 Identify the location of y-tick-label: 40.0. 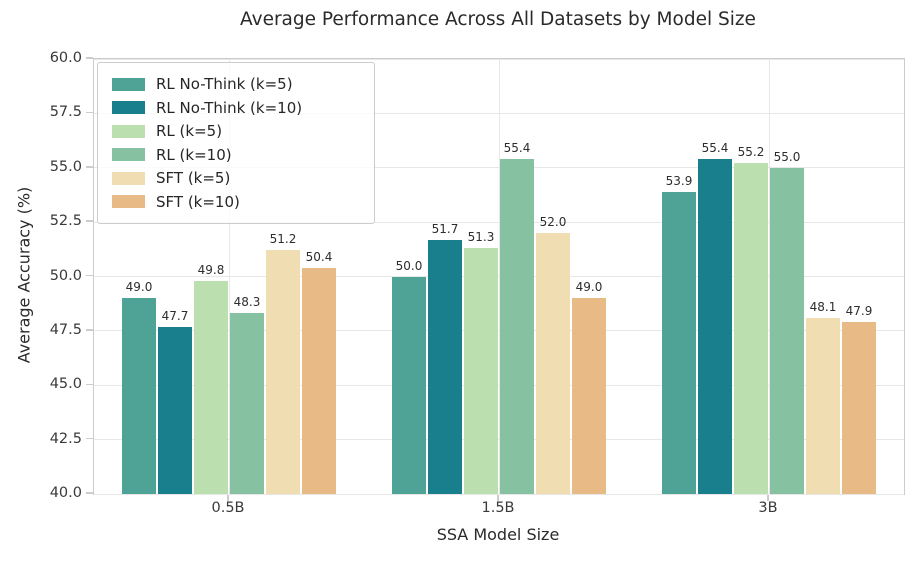
(65, 493).